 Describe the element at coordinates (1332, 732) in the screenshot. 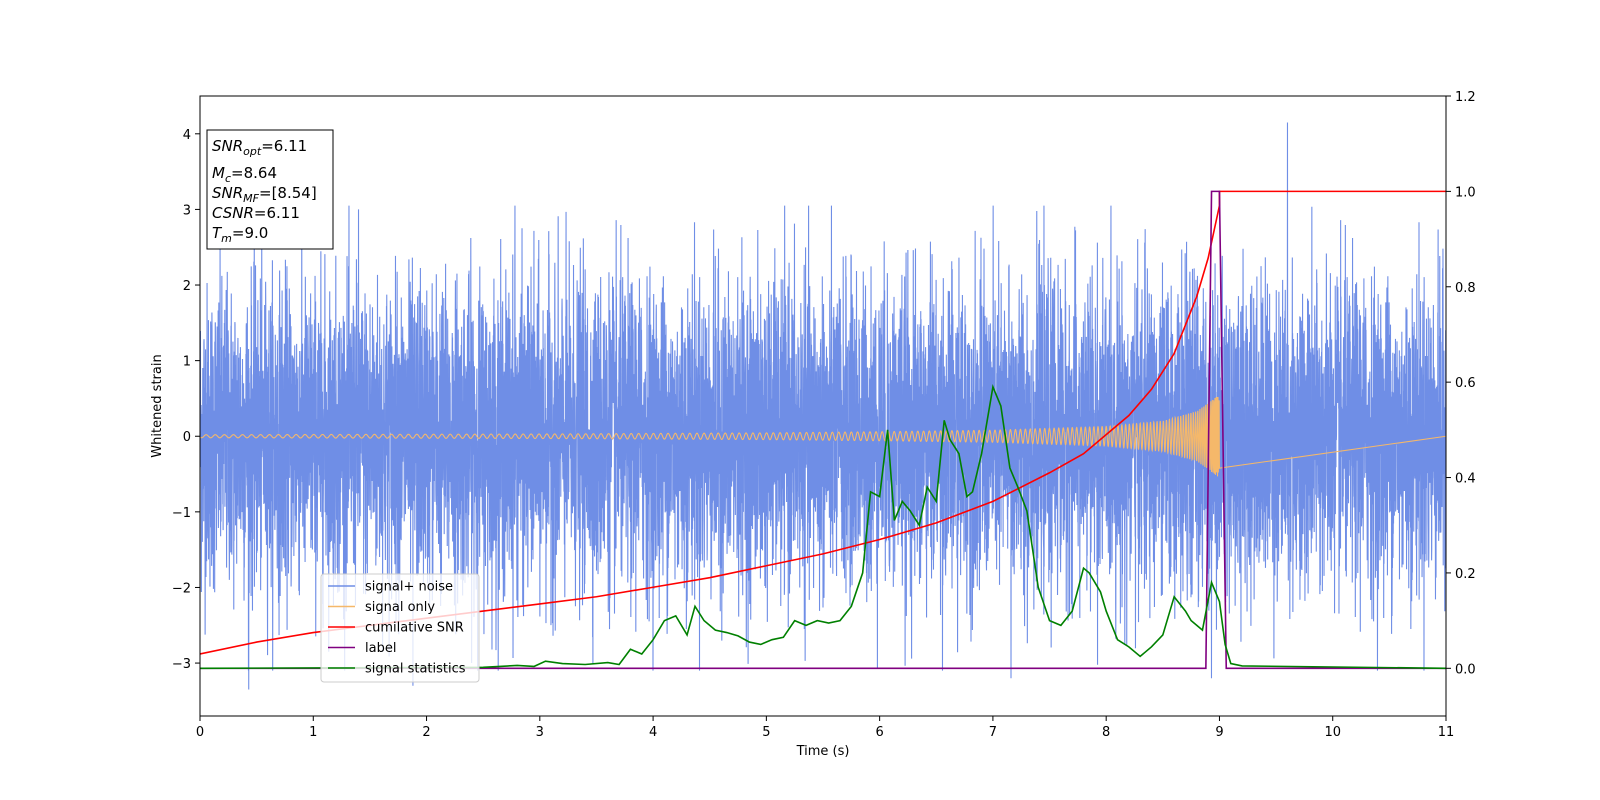

I see `x-tick-label: 10` at that location.